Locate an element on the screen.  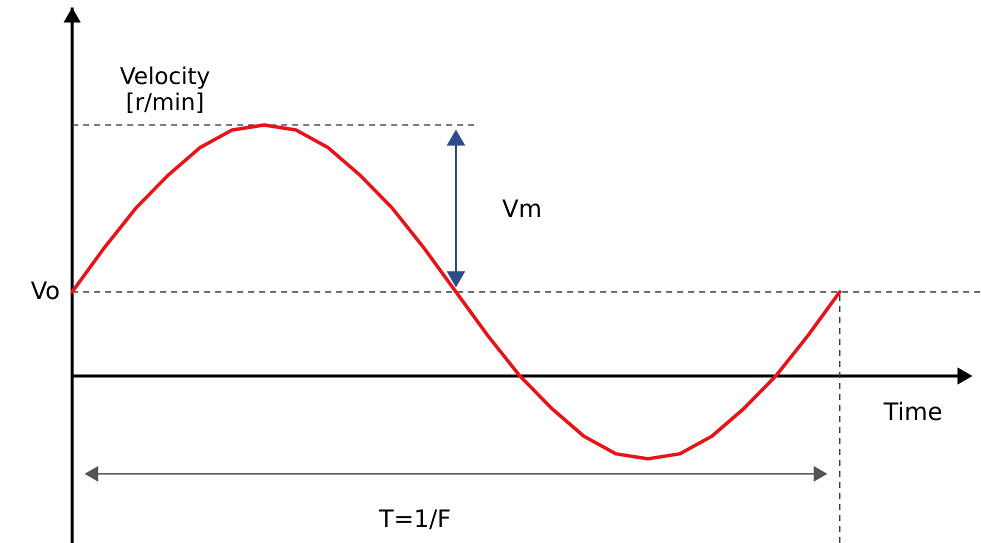
x-axis-title: Time is located at coordinates (912, 412).